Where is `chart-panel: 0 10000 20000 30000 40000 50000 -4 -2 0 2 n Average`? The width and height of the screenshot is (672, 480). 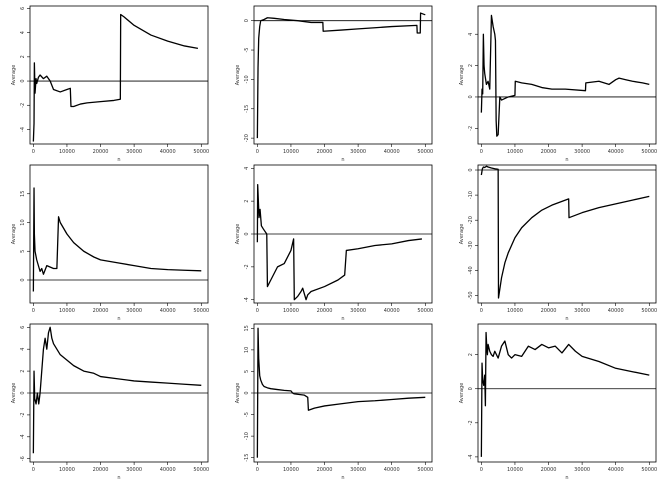 chart-panel: 0 10000 20000 30000 40000 50000 -4 -2 0 2 n Average is located at coordinates (558, 401).